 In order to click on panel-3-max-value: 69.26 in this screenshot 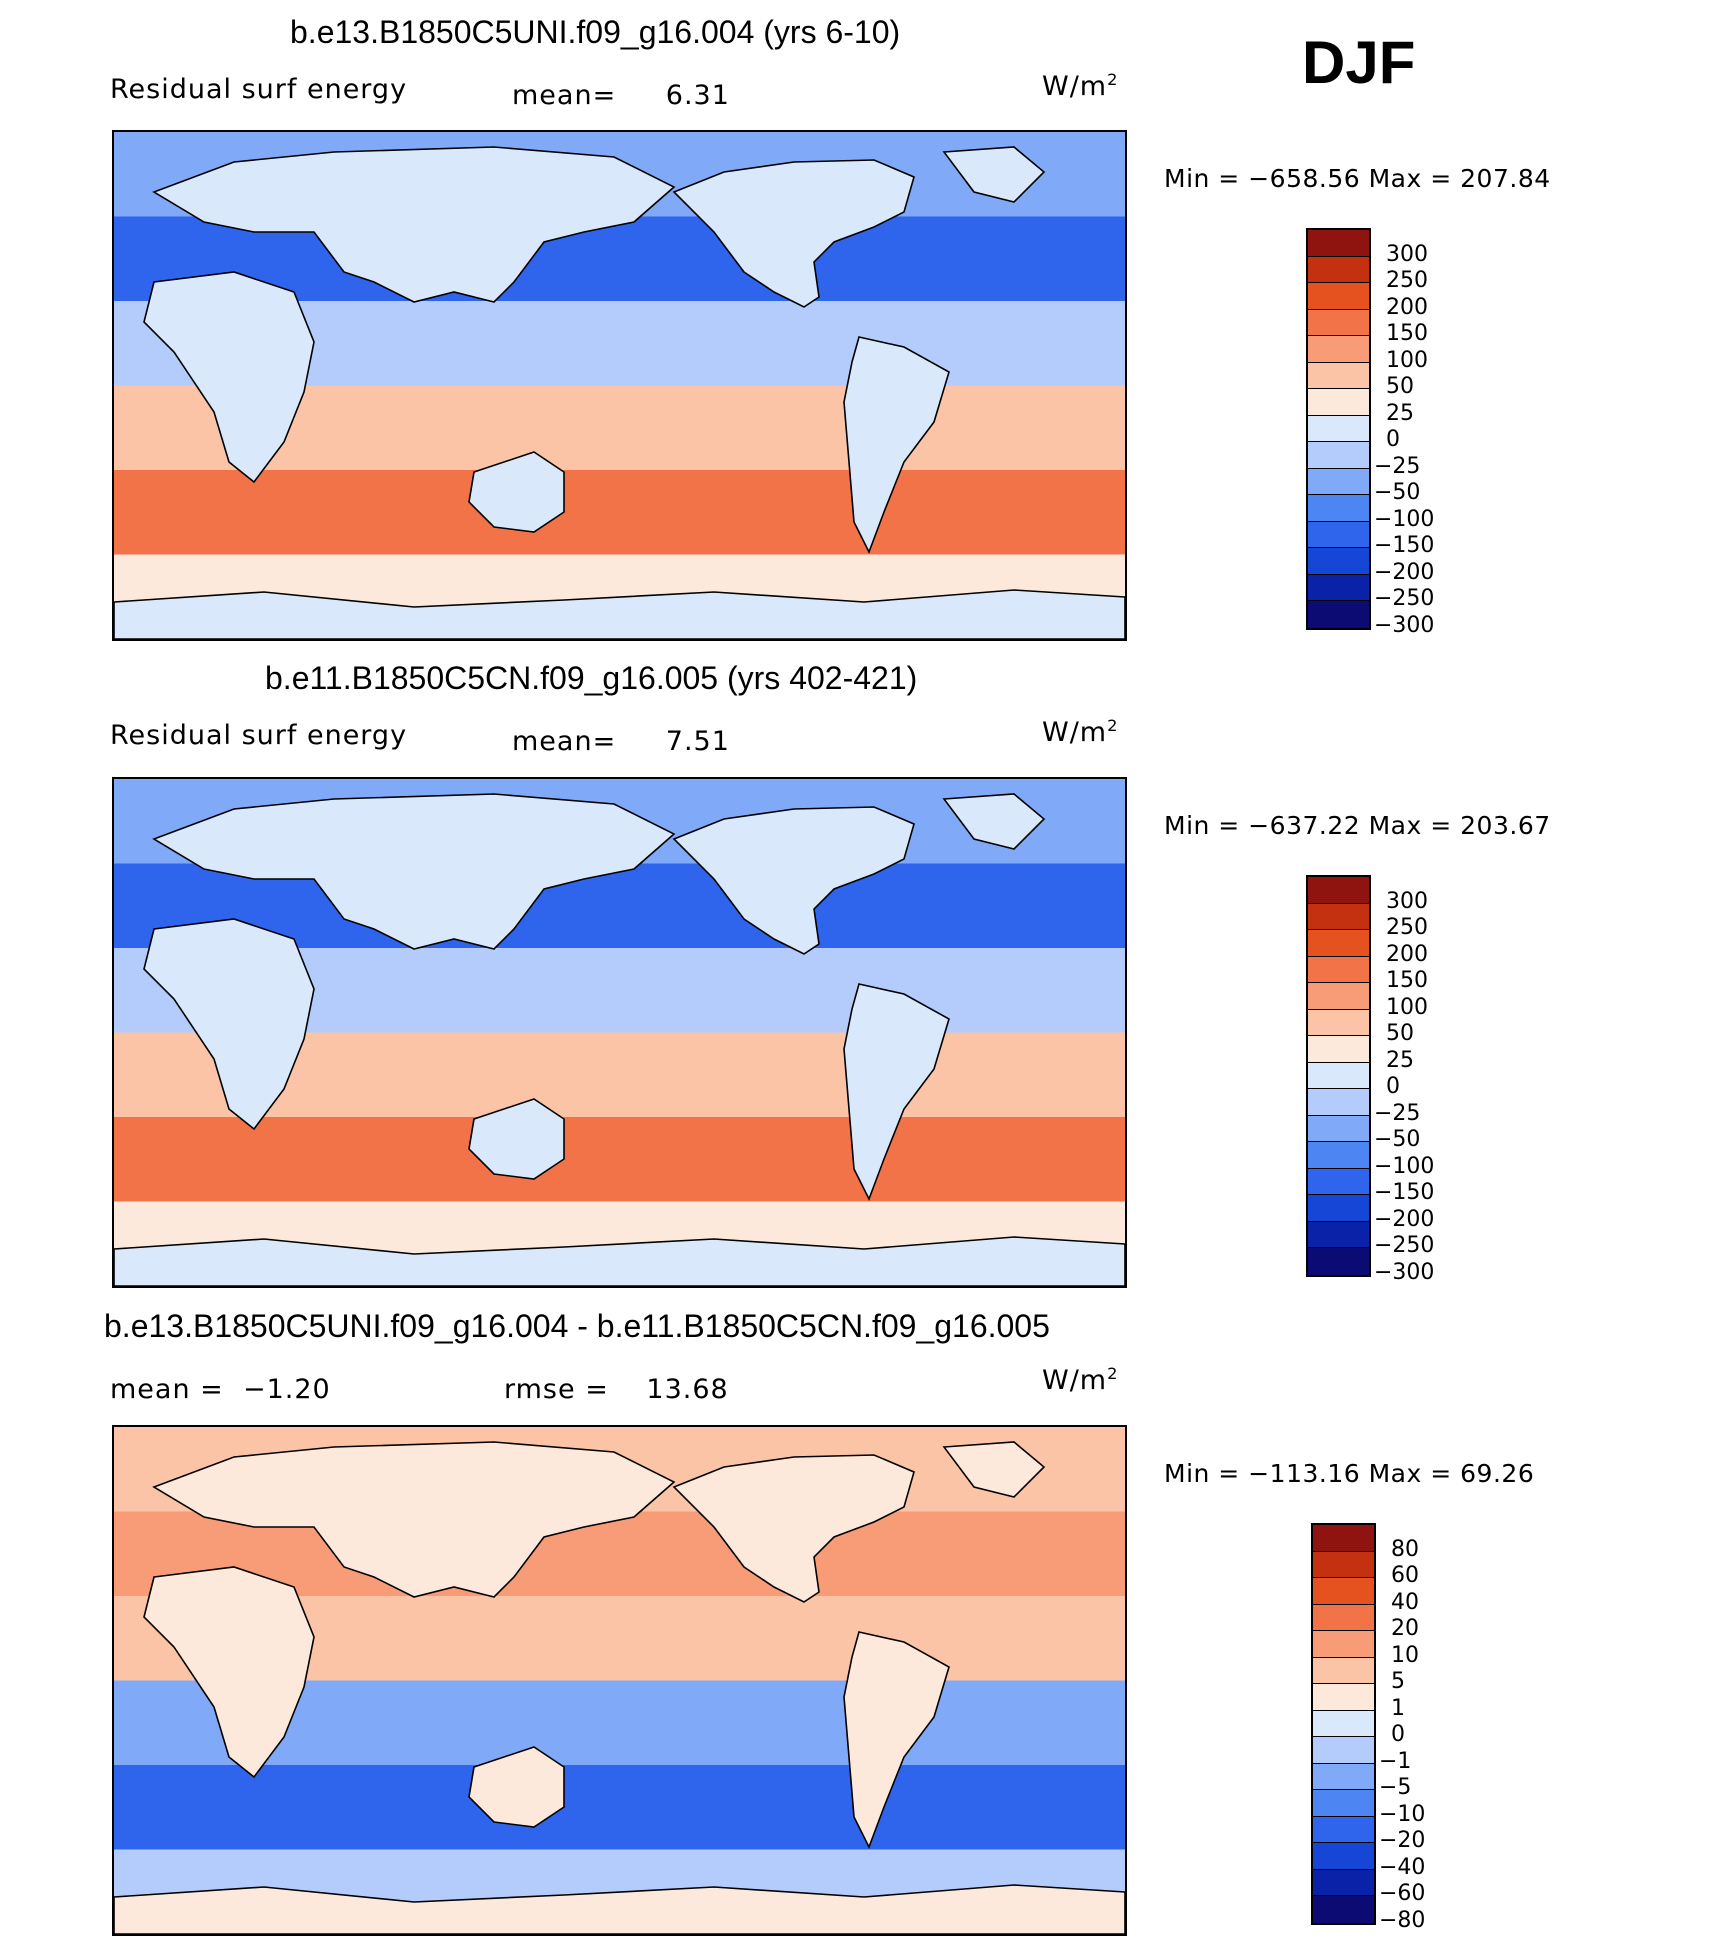, I will do `click(1497, 1473)`.